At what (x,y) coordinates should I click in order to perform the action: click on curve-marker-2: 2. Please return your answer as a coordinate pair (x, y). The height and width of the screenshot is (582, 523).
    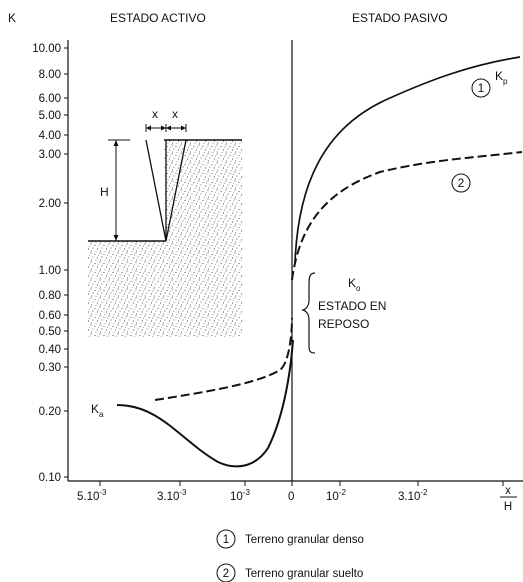
    Looking at the image, I should click on (461, 183).